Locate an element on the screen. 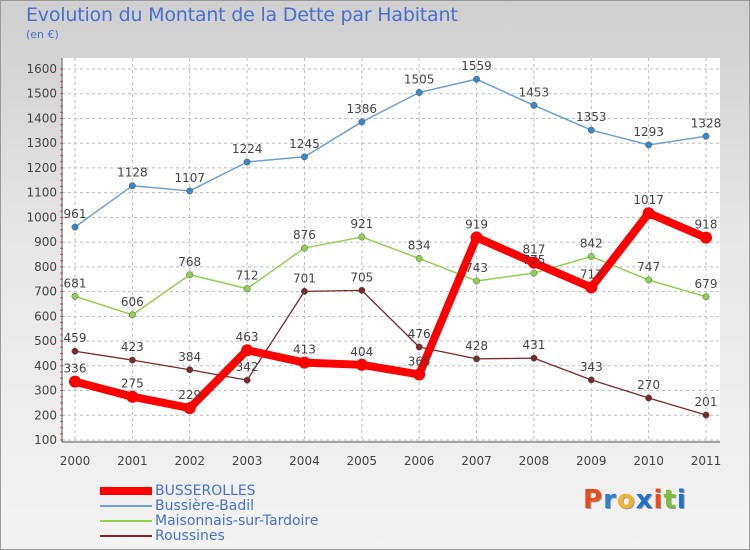 The image size is (750, 550). x-tick-label: 2008 is located at coordinates (534, 461).